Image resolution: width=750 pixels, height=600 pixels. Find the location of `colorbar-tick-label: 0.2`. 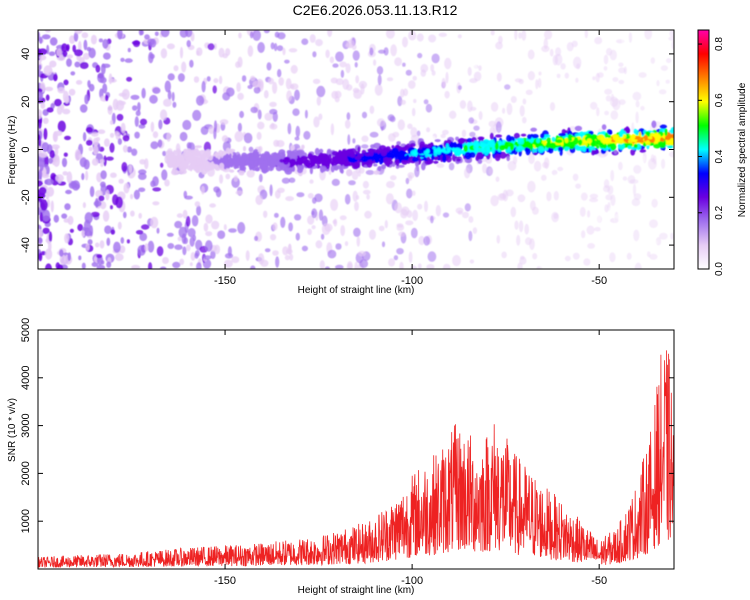

colorbar-tick-label: 0.2 is located at coordinates (719, 212).